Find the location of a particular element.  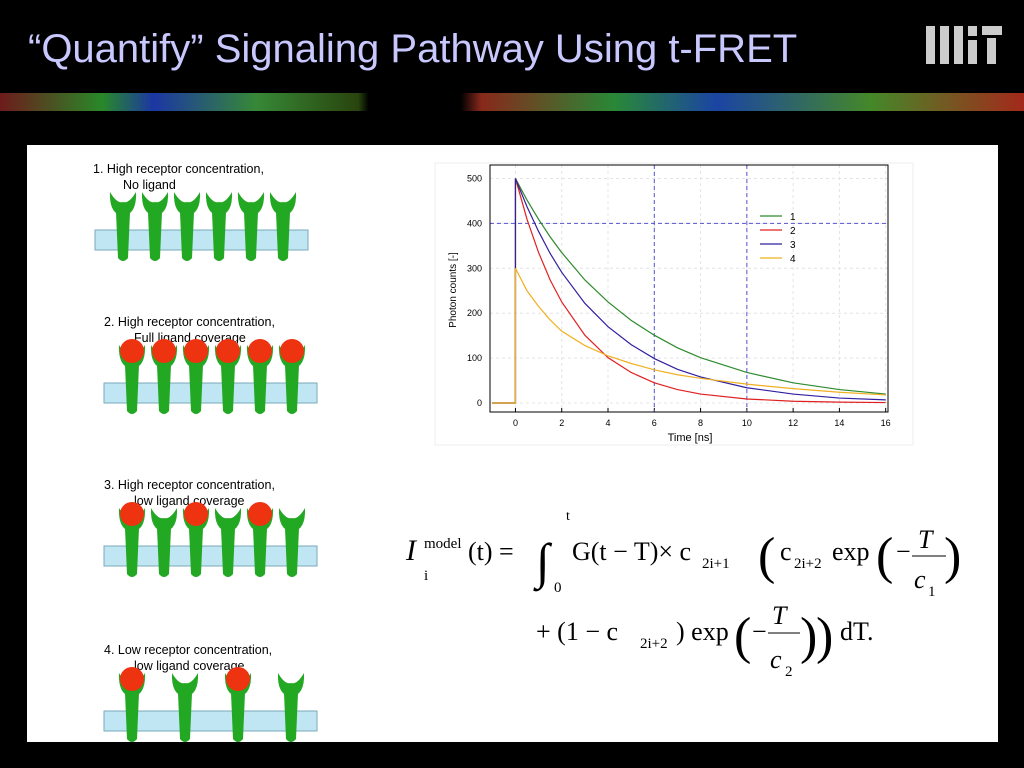

equation-part: ∫ is located at coordinates (543, 562).